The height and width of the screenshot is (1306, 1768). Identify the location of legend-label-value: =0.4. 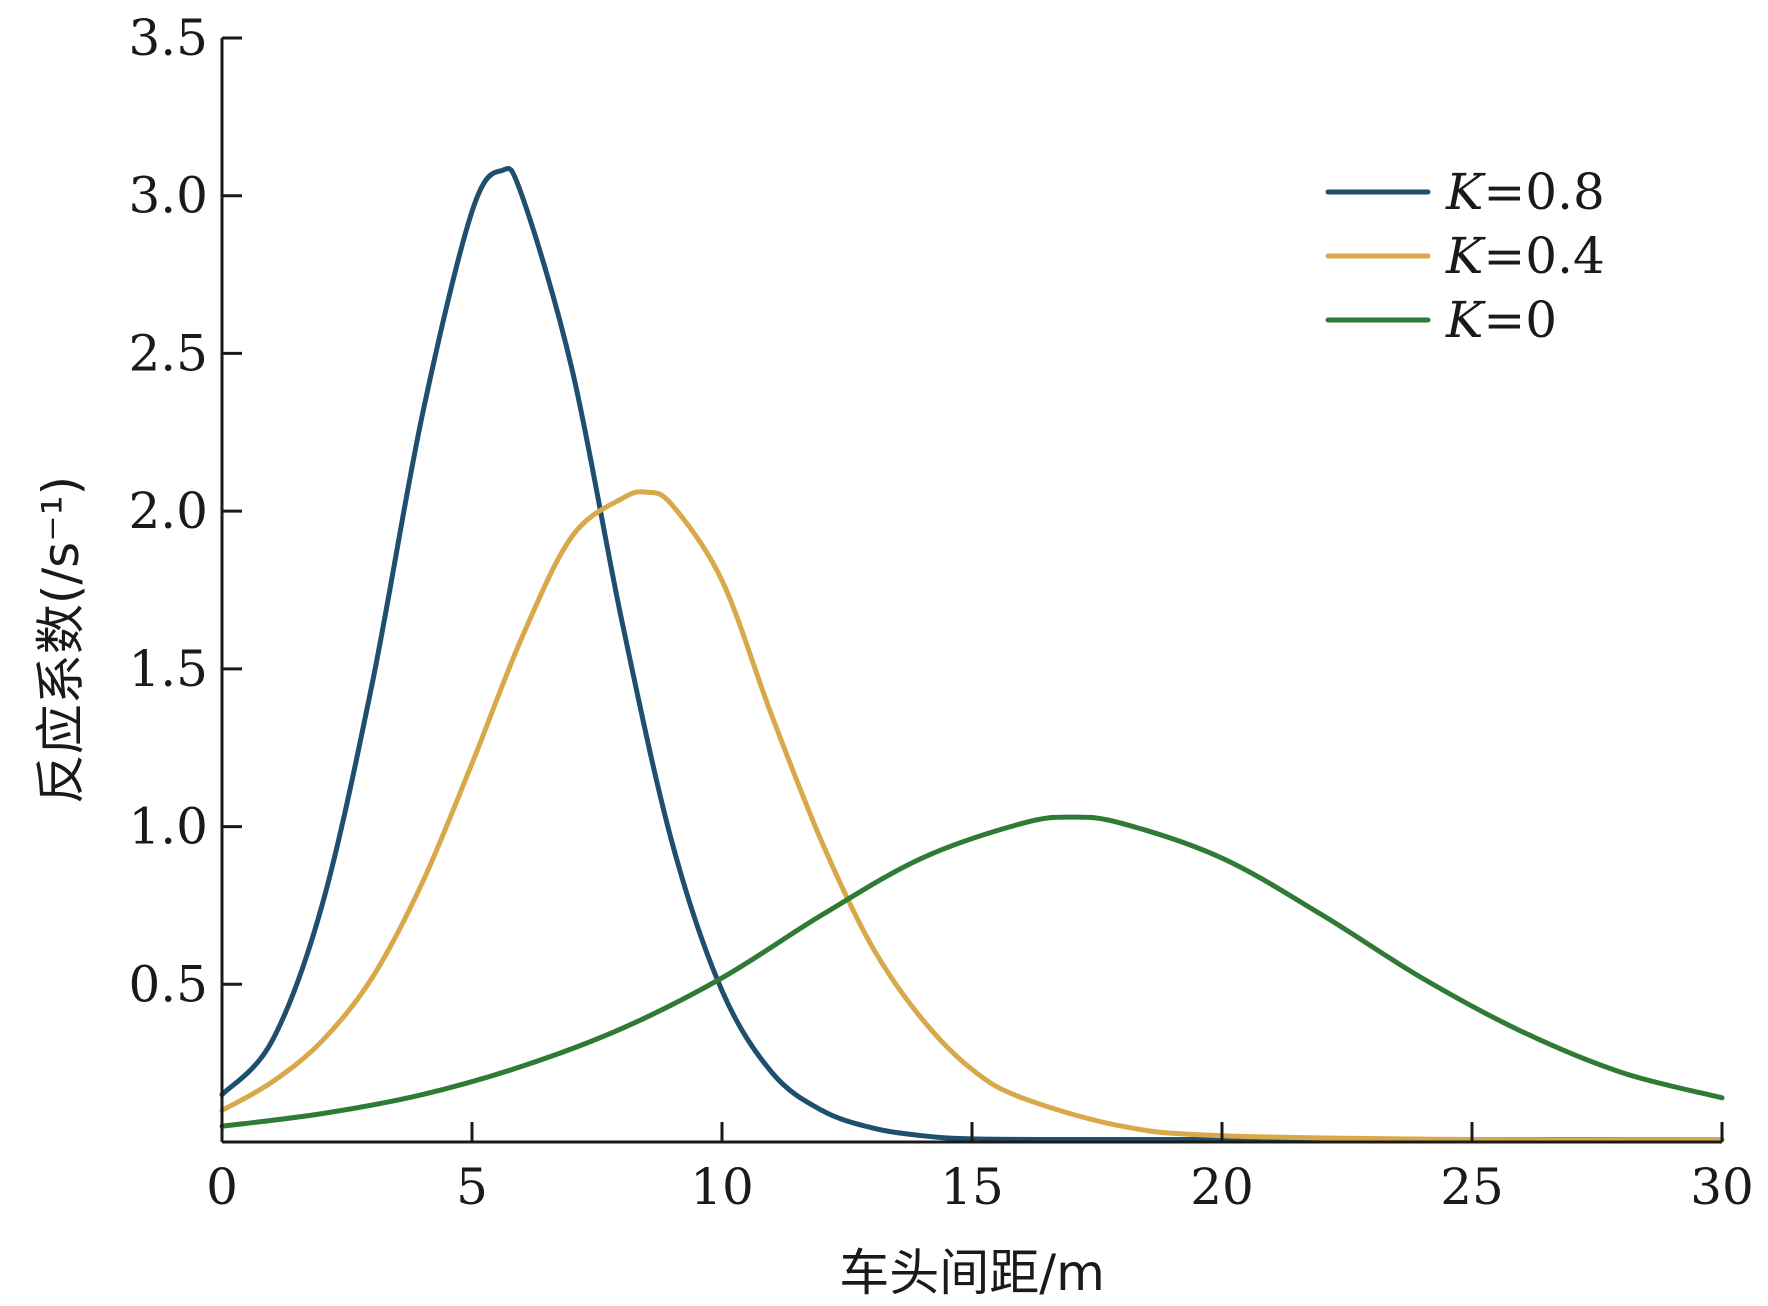
(1543, 256).